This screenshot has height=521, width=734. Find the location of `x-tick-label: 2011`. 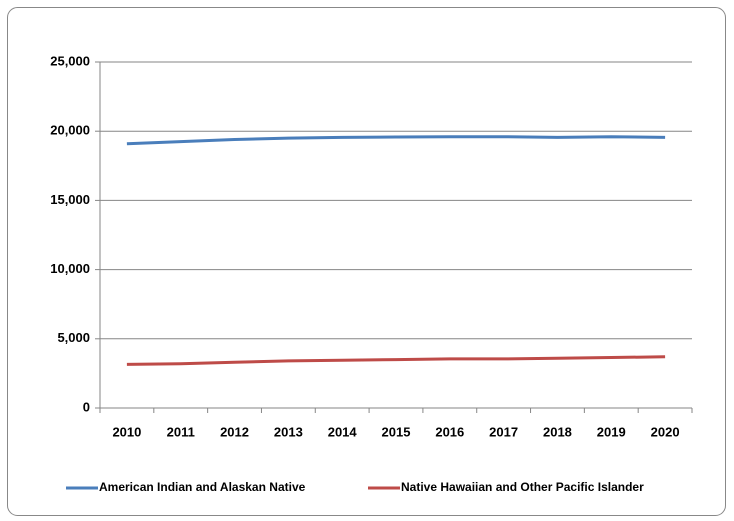

x-tick-label: 2011 is located at coordinates (181, 431).